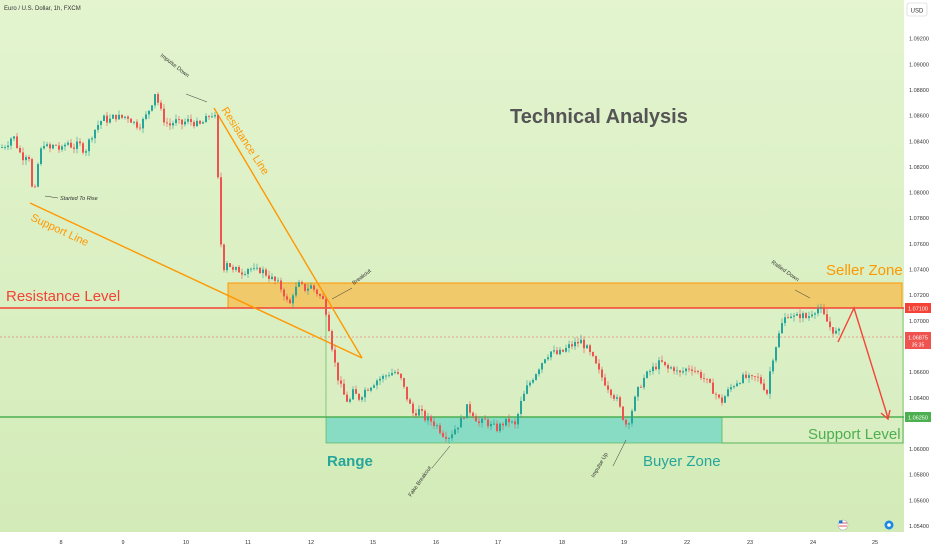  I want to click on time-tick-label: 23, so click(750, 543).